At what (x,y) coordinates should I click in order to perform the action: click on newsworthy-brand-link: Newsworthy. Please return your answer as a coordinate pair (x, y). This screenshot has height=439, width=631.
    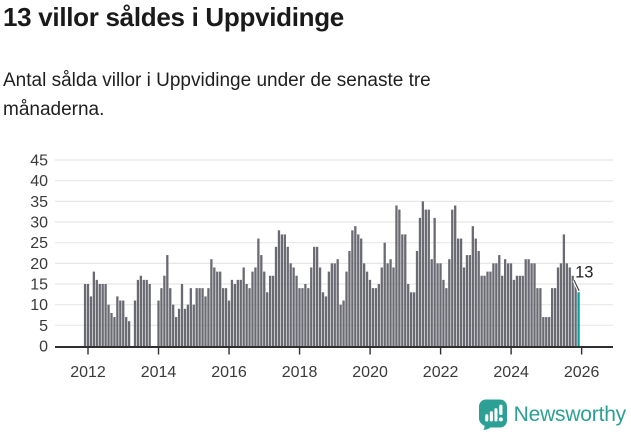
    Looking at the image, I should click on (552, 414).